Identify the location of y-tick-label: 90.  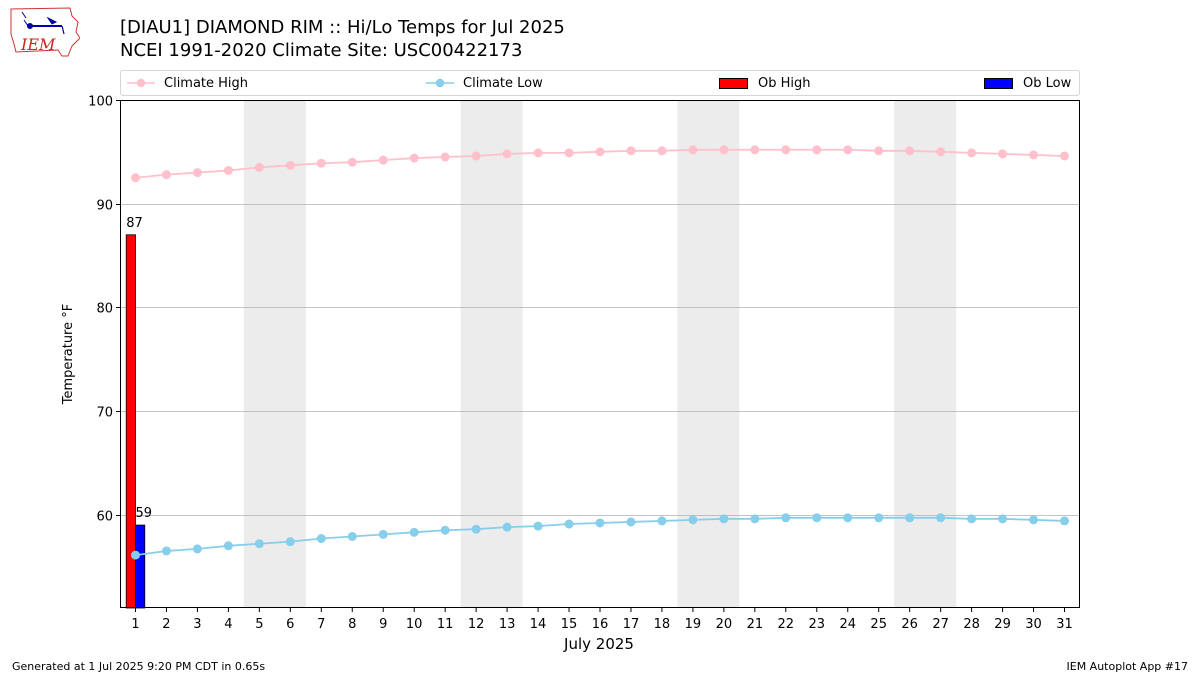
(104, 206).